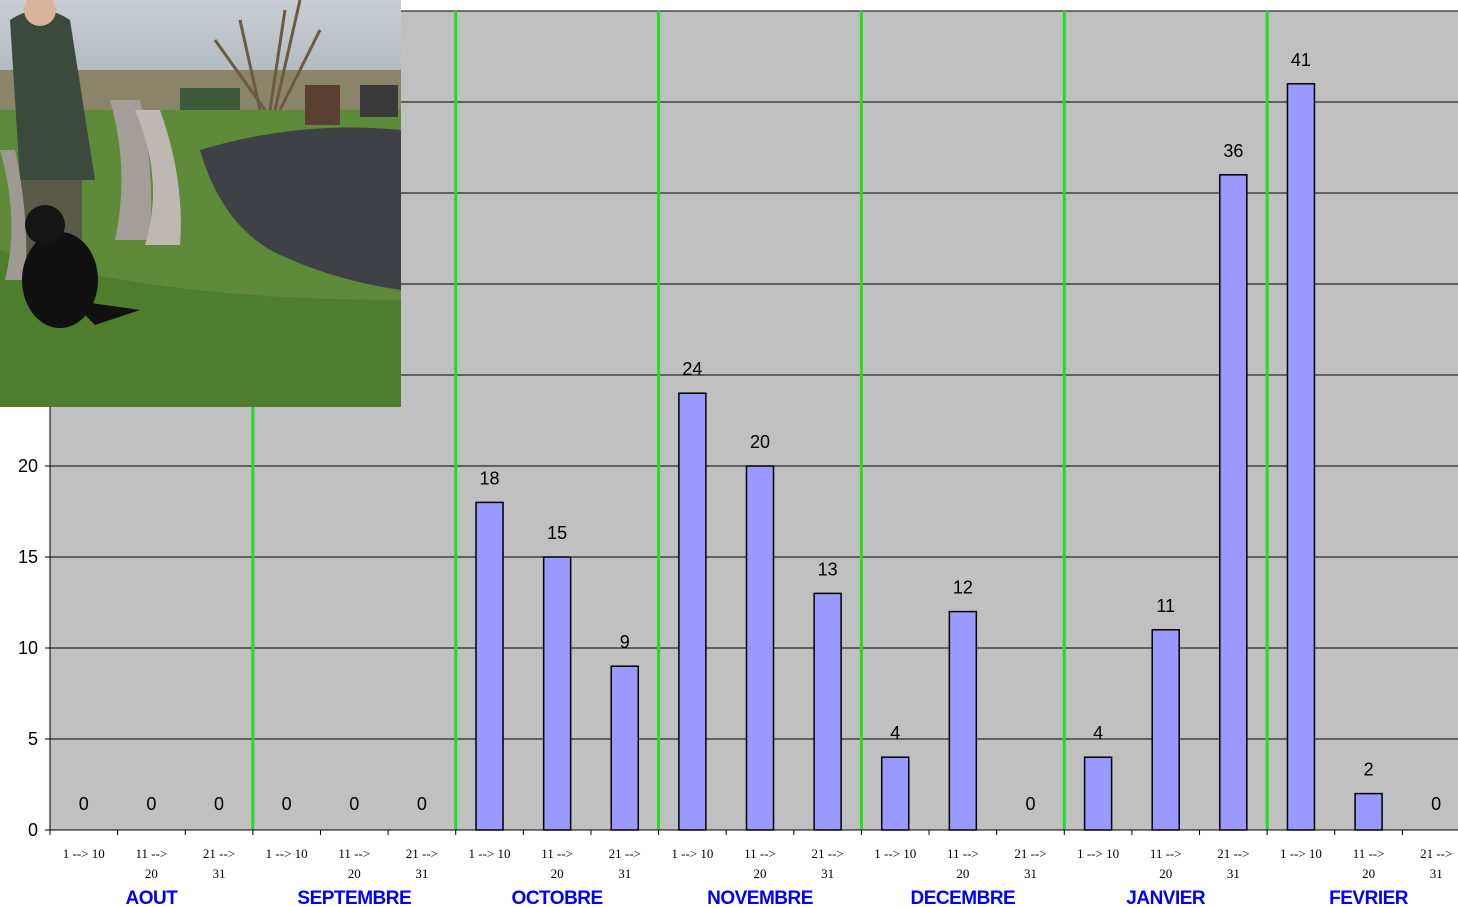 The height and width of the screenshot is (907, 1458). What do you see at coordinates (33, 830) in the screenshot?
I see `y-tick-label: 0` at bounding box center [33, 830].